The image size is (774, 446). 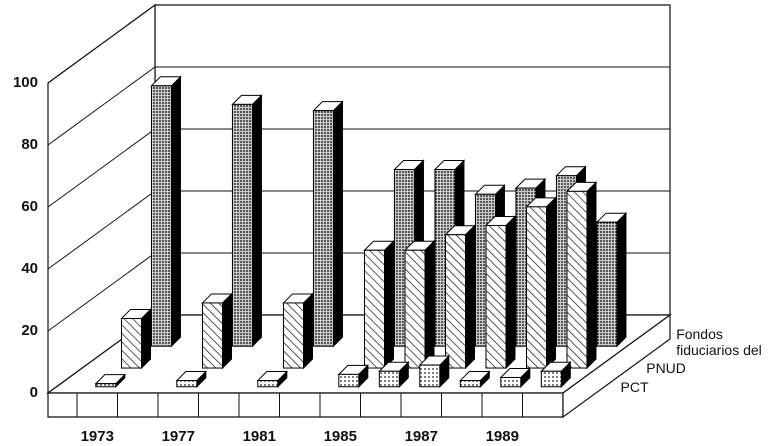 I want to click on y-tick-label: 80, so click(x=29, y=144).